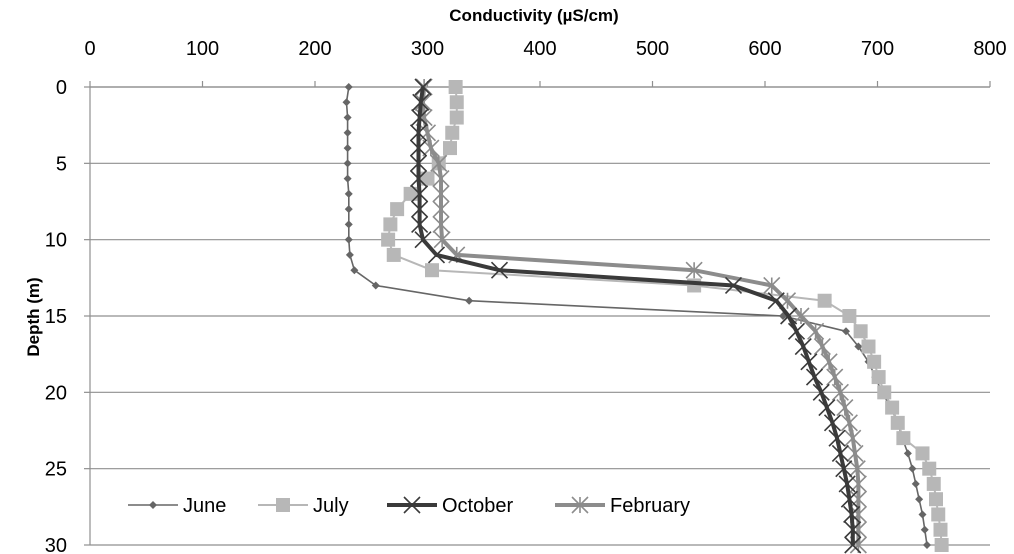 This screenshot has width=1014, height=554. What do you see at coordinates (89, 49) in the screenshot?
I see `x-tick-label: 0` at bounding box center [89, 49].